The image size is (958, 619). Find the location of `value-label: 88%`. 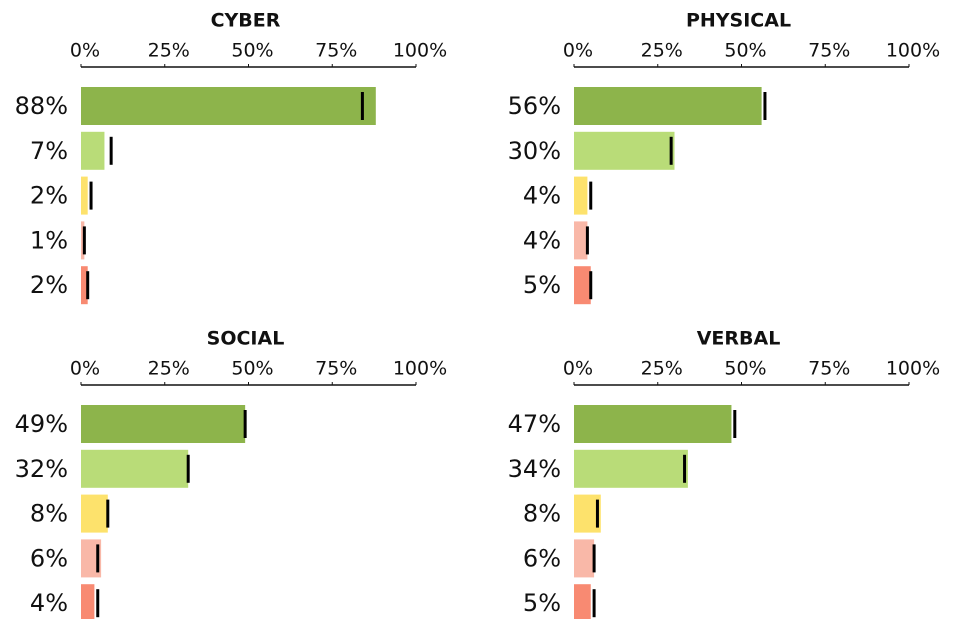

value-label: 88% is located at coordinates (41, 106).